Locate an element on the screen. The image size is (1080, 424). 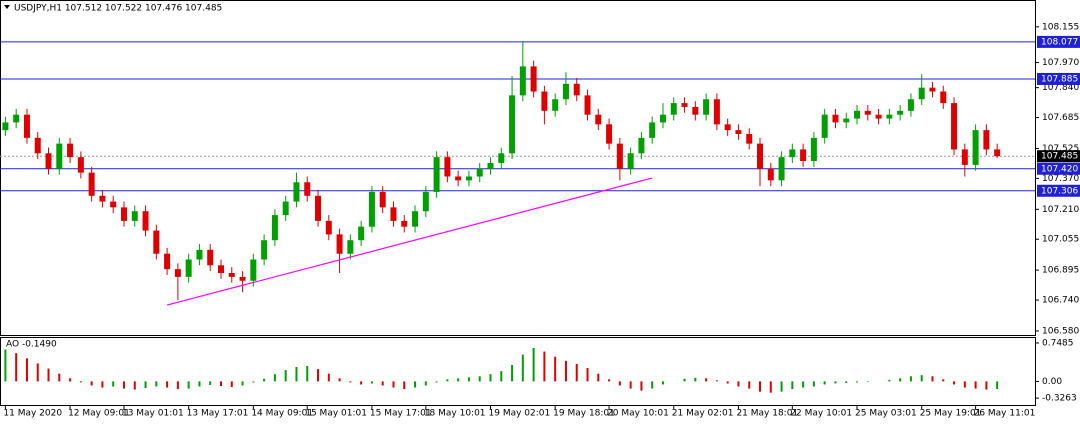
x-tick-label: 13 May 17:01 is located at coordinates (218, 414).